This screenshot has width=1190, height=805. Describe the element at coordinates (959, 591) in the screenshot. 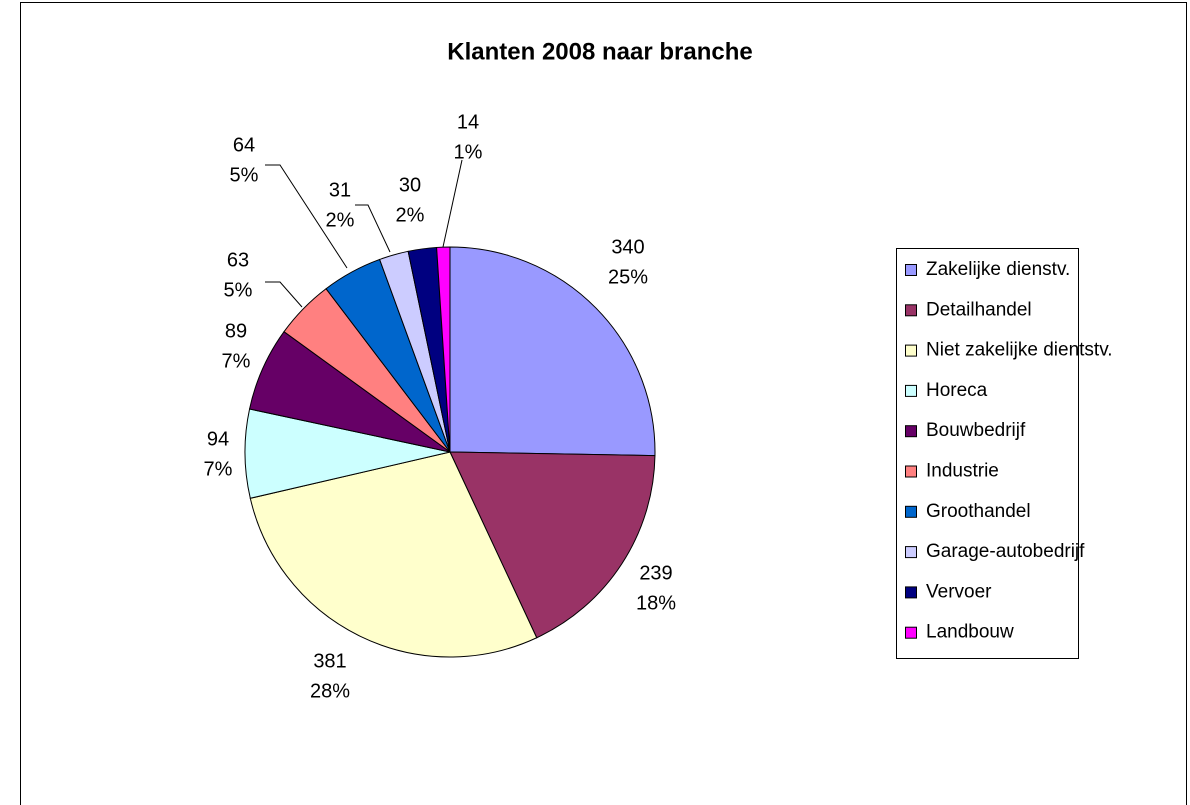

I see `legend-label: Vervoer` at that location.